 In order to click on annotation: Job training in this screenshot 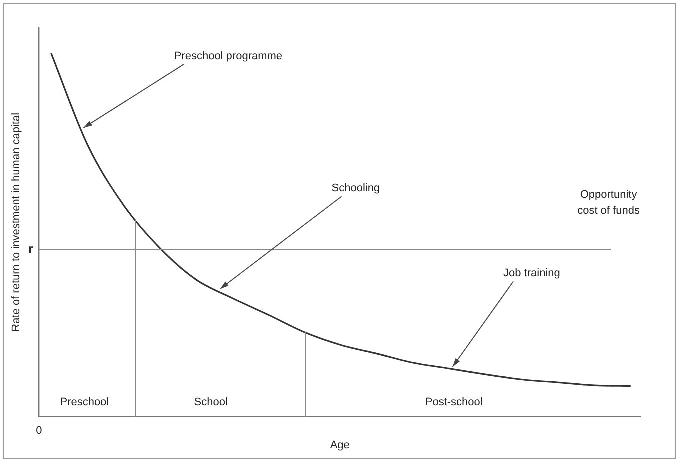, I will do `click(532, 274)`.